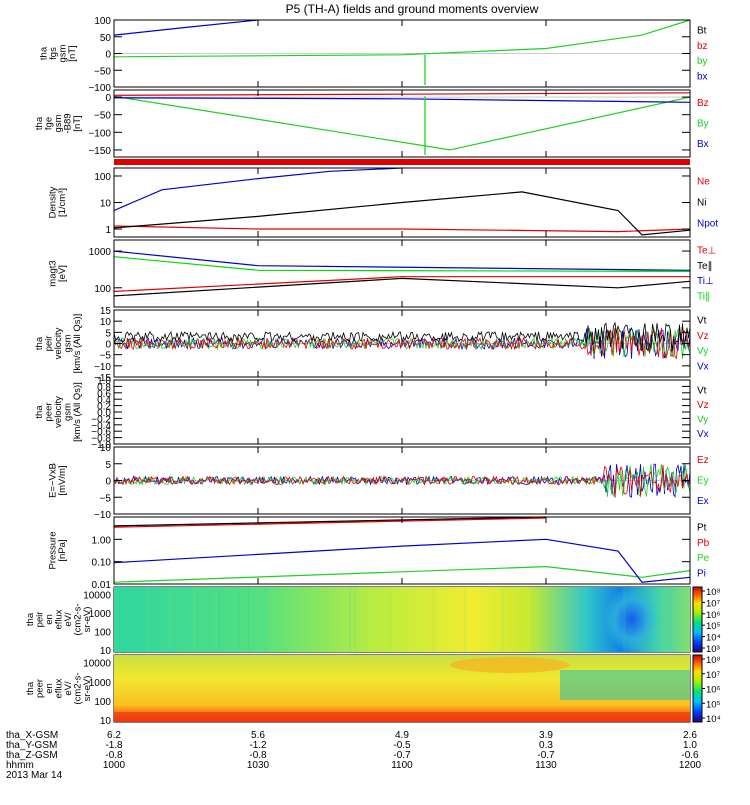  I want to click on y-axis-label: thapeerenefluxeV/(cm2-s-sr-eV), so click(59, 688).